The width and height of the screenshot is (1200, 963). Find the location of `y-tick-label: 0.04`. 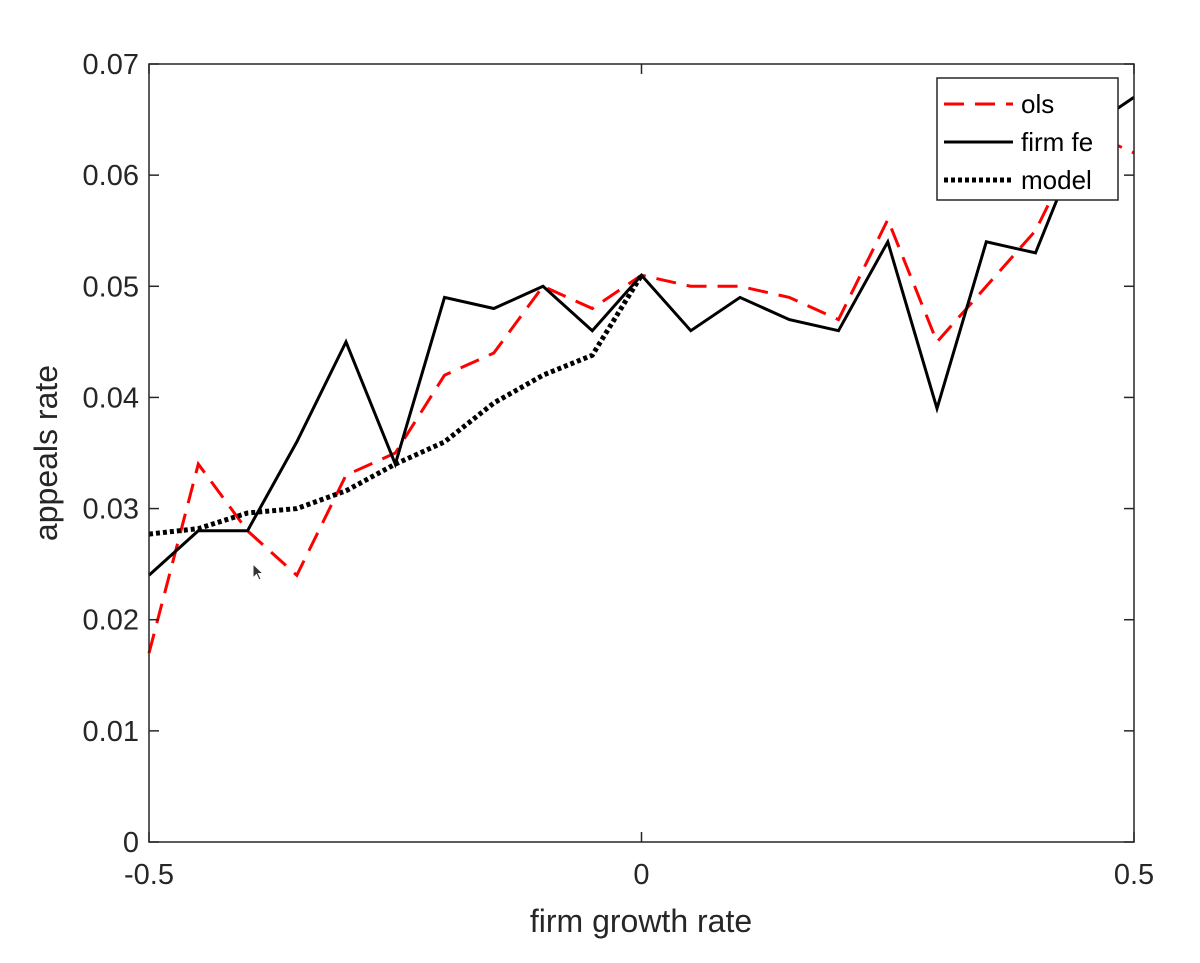

y-tick-label: 0.04 is located at coordinates (111, 398).